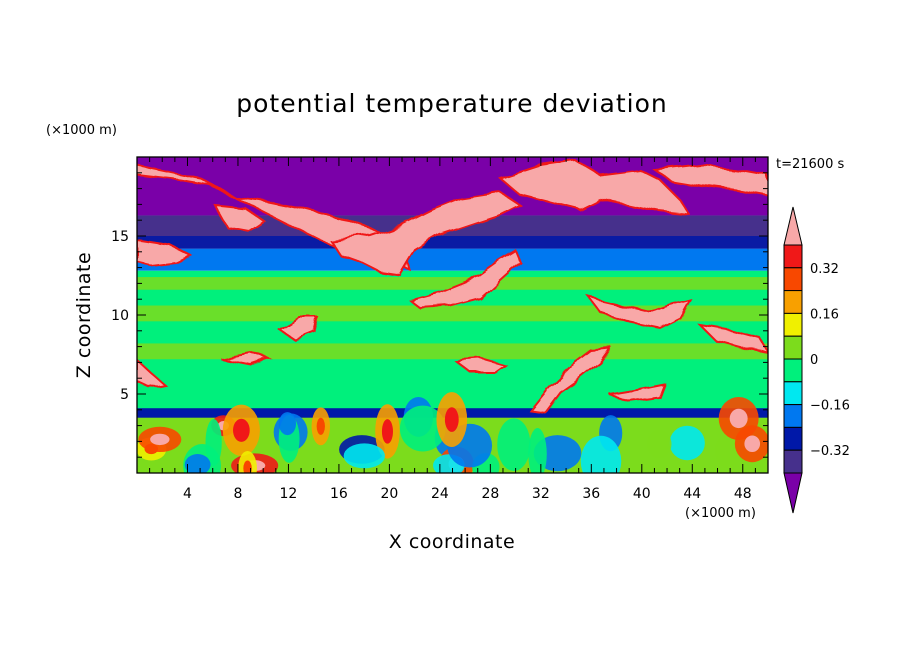  Describe the element at coordinates (824, 269) in the screenshot. I see `colorbar-tick-label: 0.32` at that location.